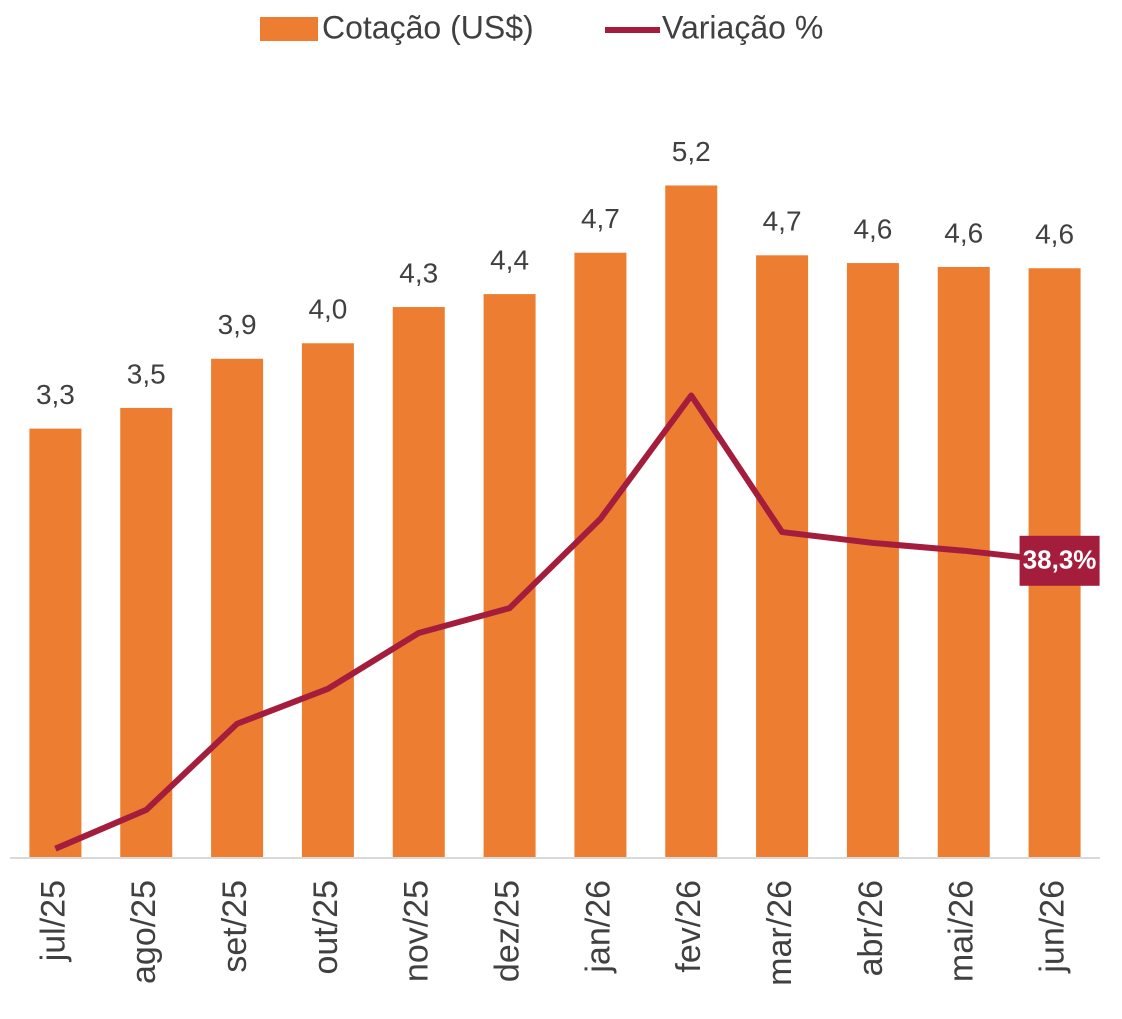 Image resolution: width=1122 pixels, height=1019 pixels. What do you see at coordinates (1053, 927) in the screenshot?
I see `x-tick-label: jun/26` at bounding box center [1053, 927].